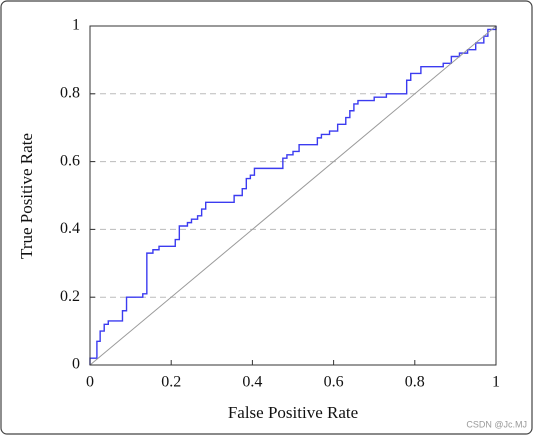 This screenshot has height=435, width=533. I want to click on x-tick-label: 0.2, so click(171, 382).